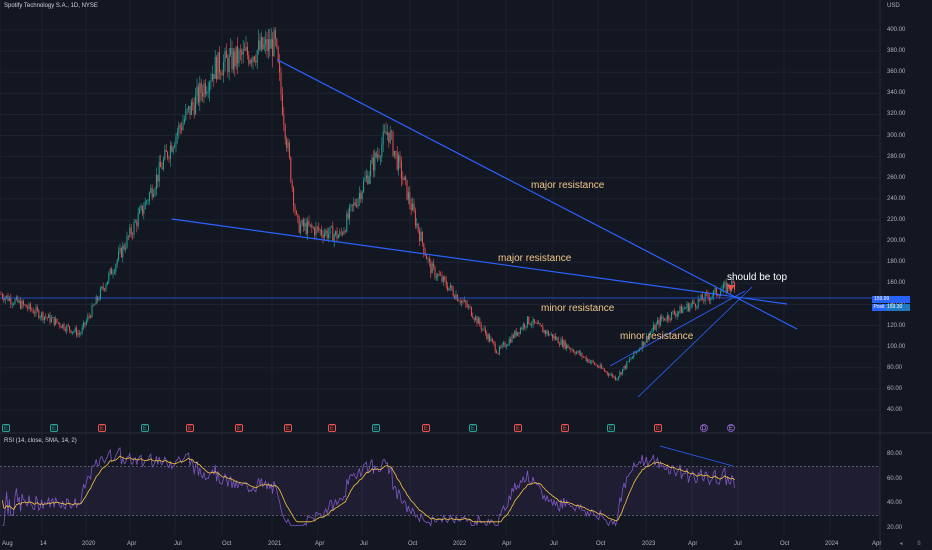 This screenshot has width=932, height=550. I want to click on chart-title: Spotify Technology S.A., 1D, NYSE, so click(51, 6).